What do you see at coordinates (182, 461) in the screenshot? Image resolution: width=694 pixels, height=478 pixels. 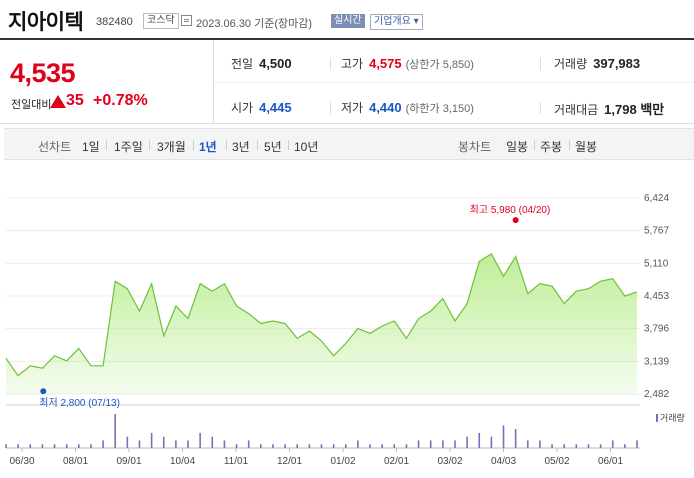 I see `x-tick-label: 10/04` at bounding box center [182, 461].